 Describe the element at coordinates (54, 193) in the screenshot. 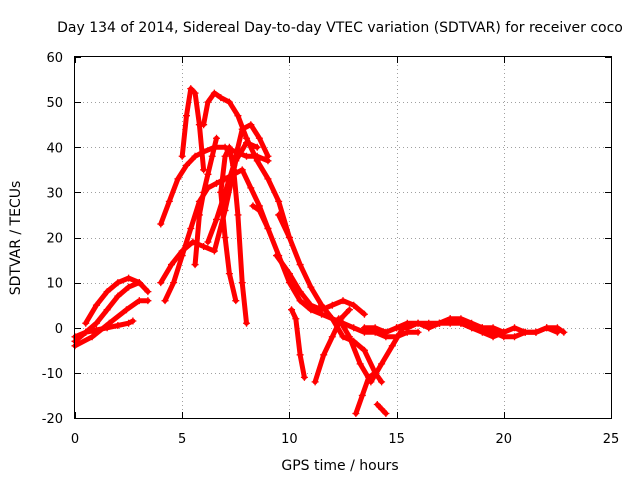

I see `y-tick-label: 30` at that location.